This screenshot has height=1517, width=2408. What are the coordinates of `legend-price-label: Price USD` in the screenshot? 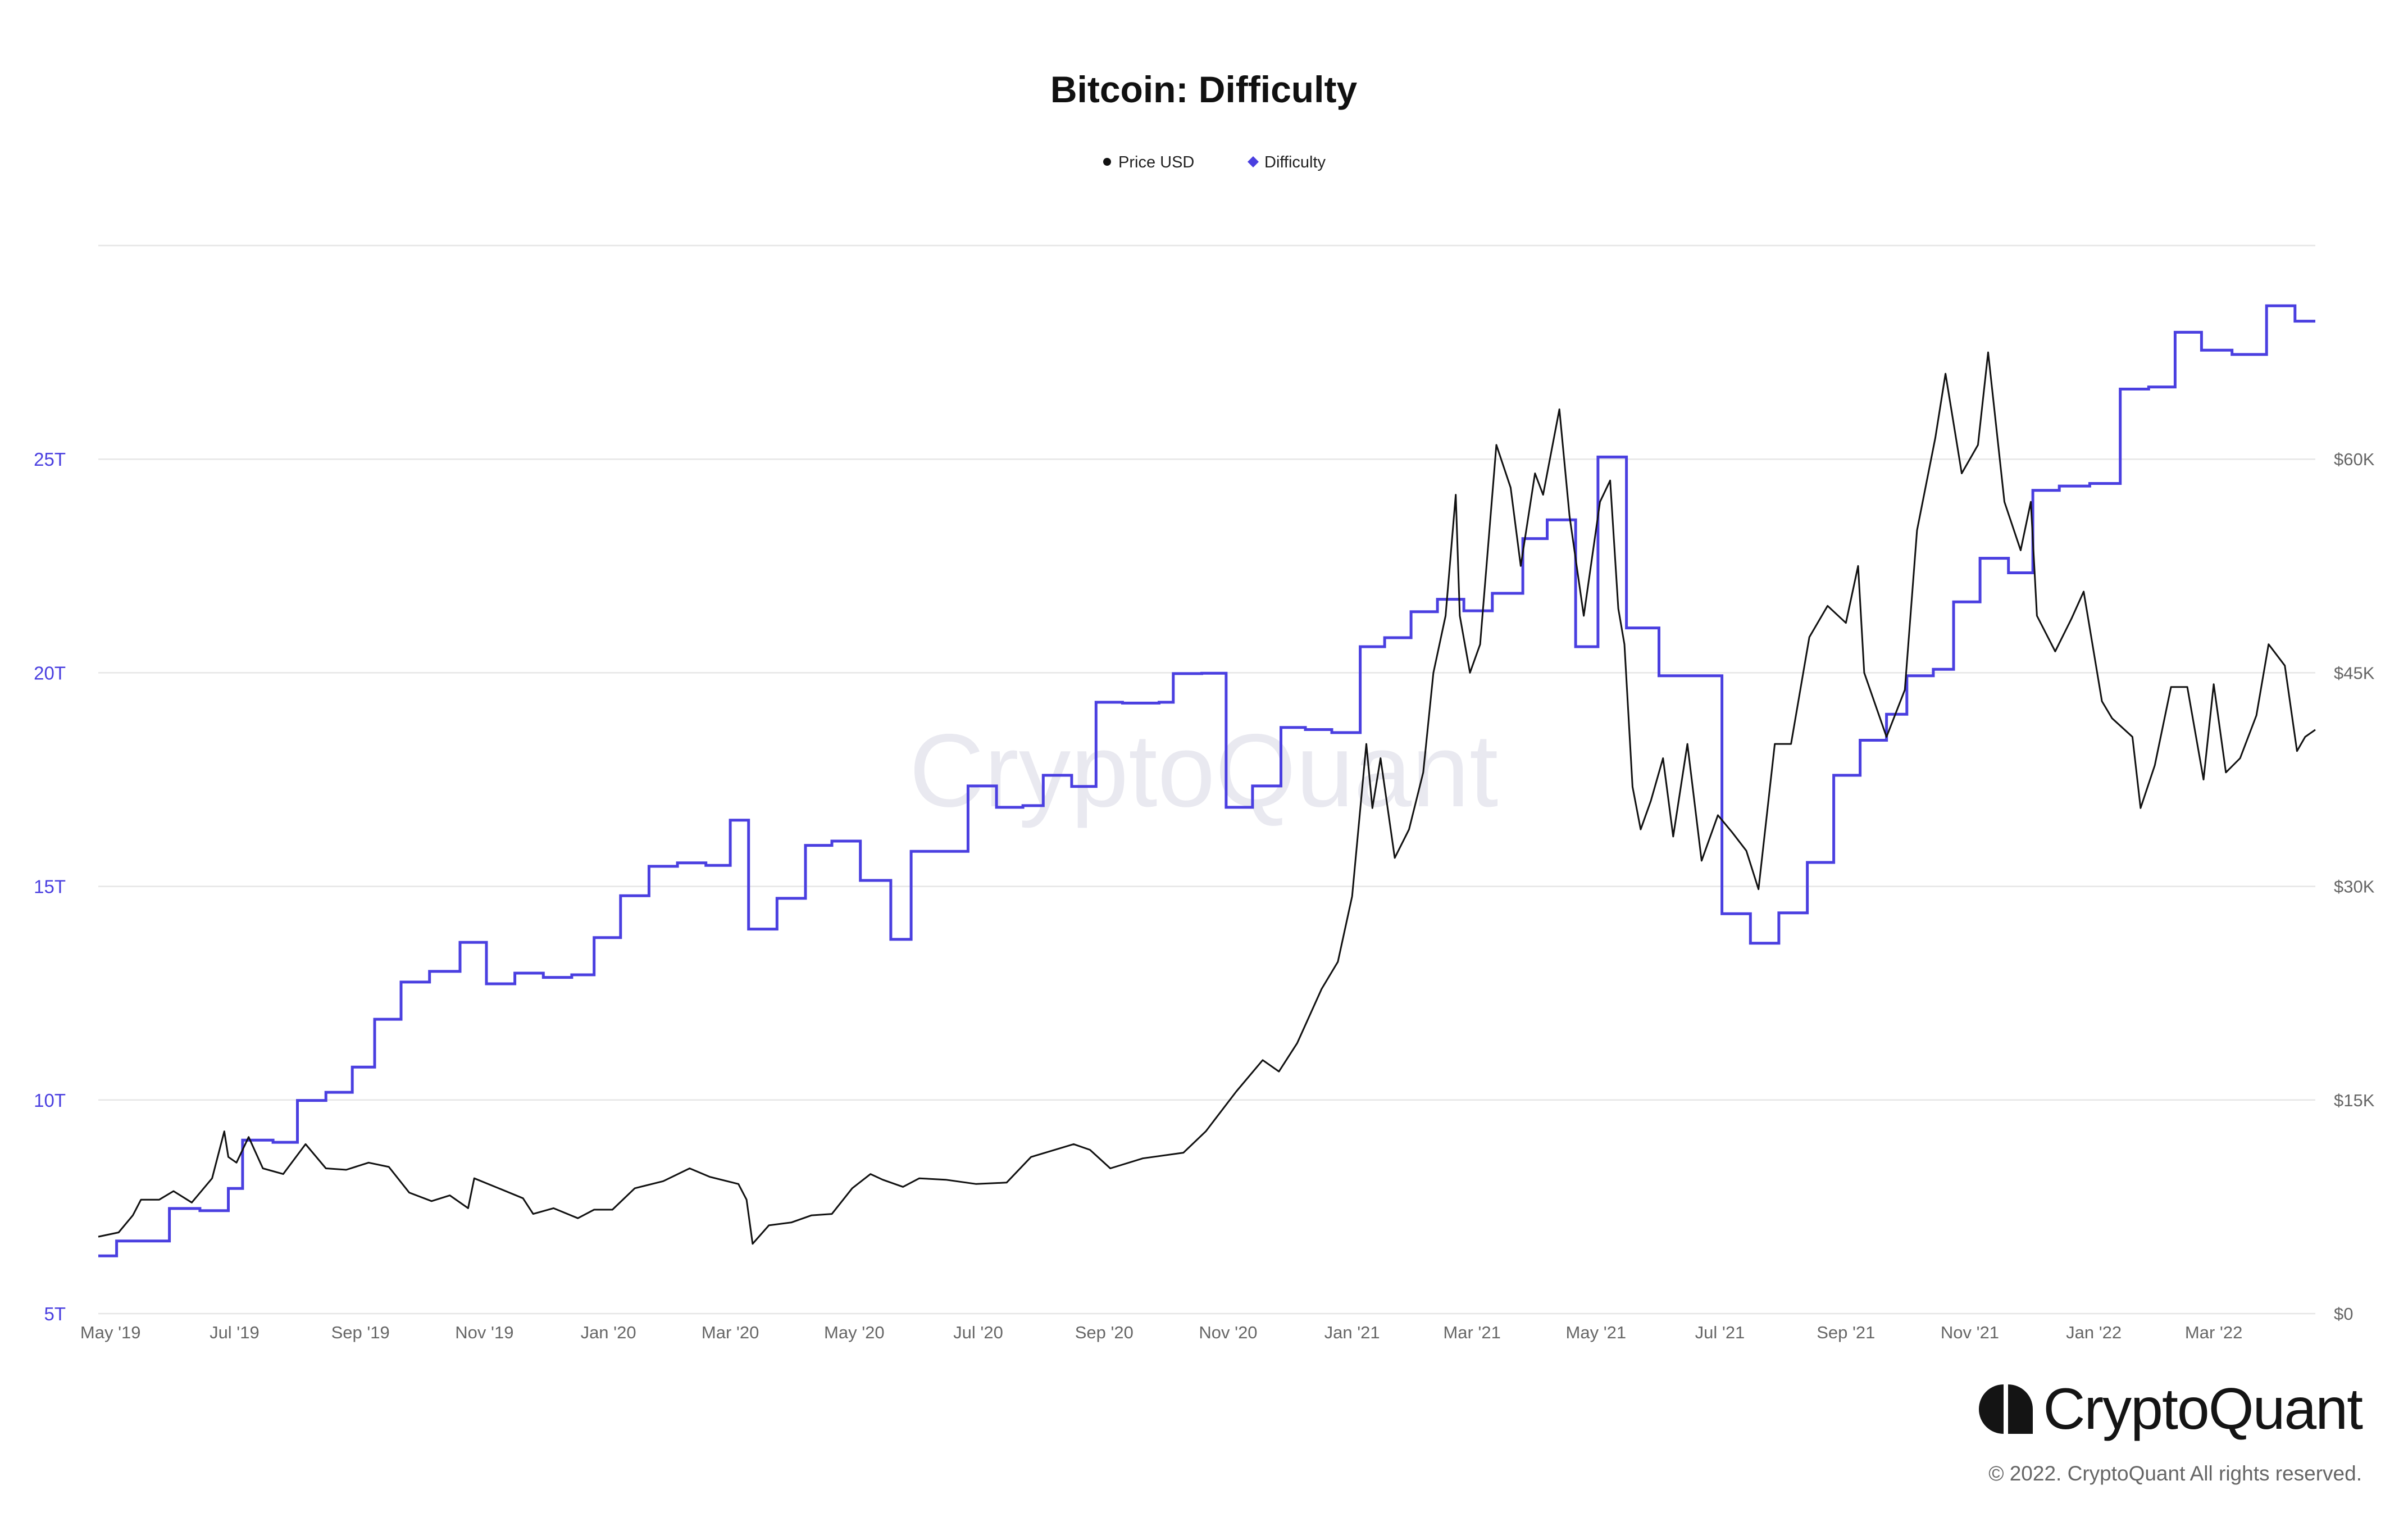 It's located at (1156, 162).